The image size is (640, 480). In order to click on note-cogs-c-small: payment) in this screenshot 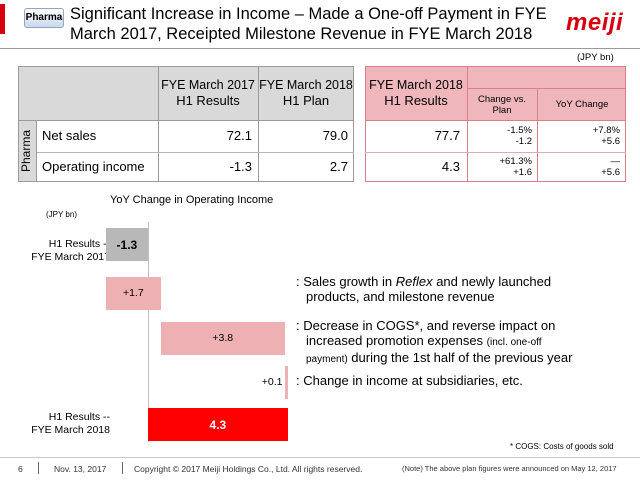, I will do `click(327, 359)`.